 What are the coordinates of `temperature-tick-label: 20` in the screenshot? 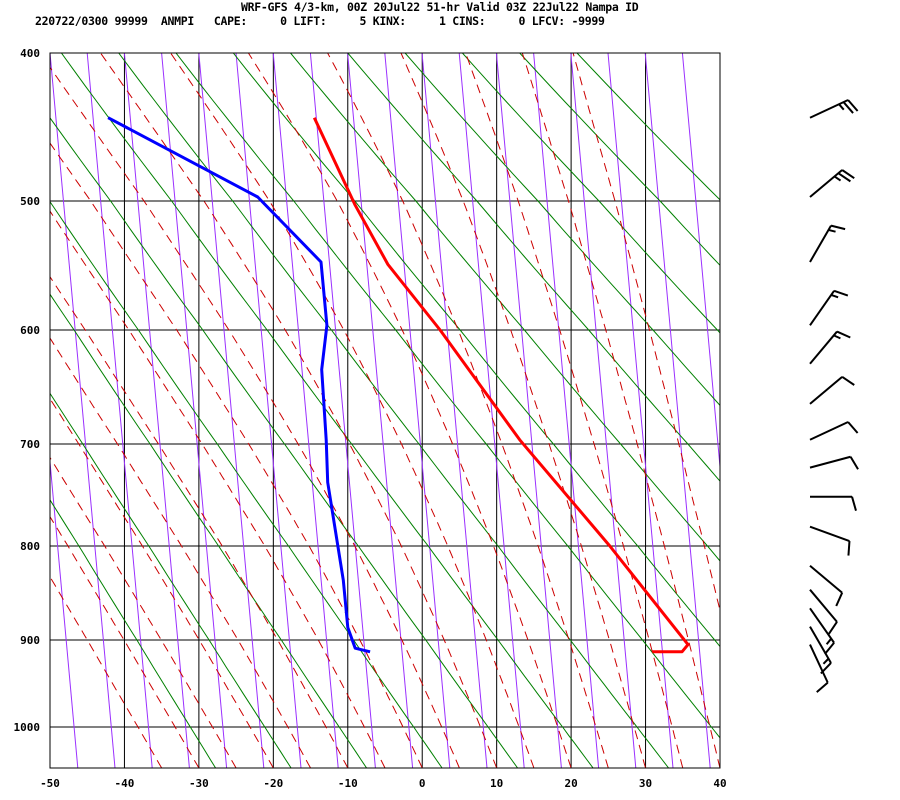 It's located at (570, 783).